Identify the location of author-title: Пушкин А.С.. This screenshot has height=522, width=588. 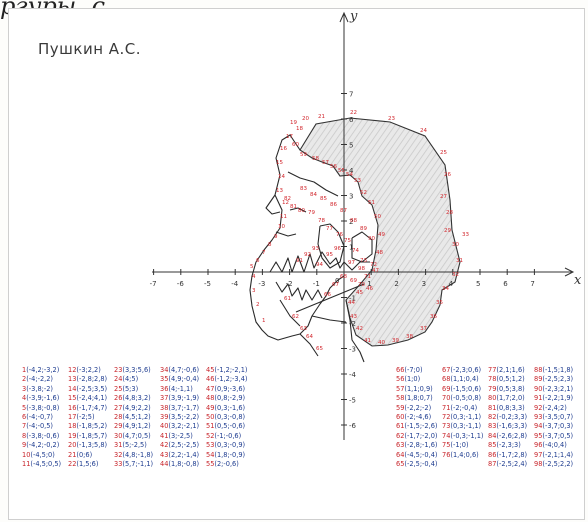
(90, 49).